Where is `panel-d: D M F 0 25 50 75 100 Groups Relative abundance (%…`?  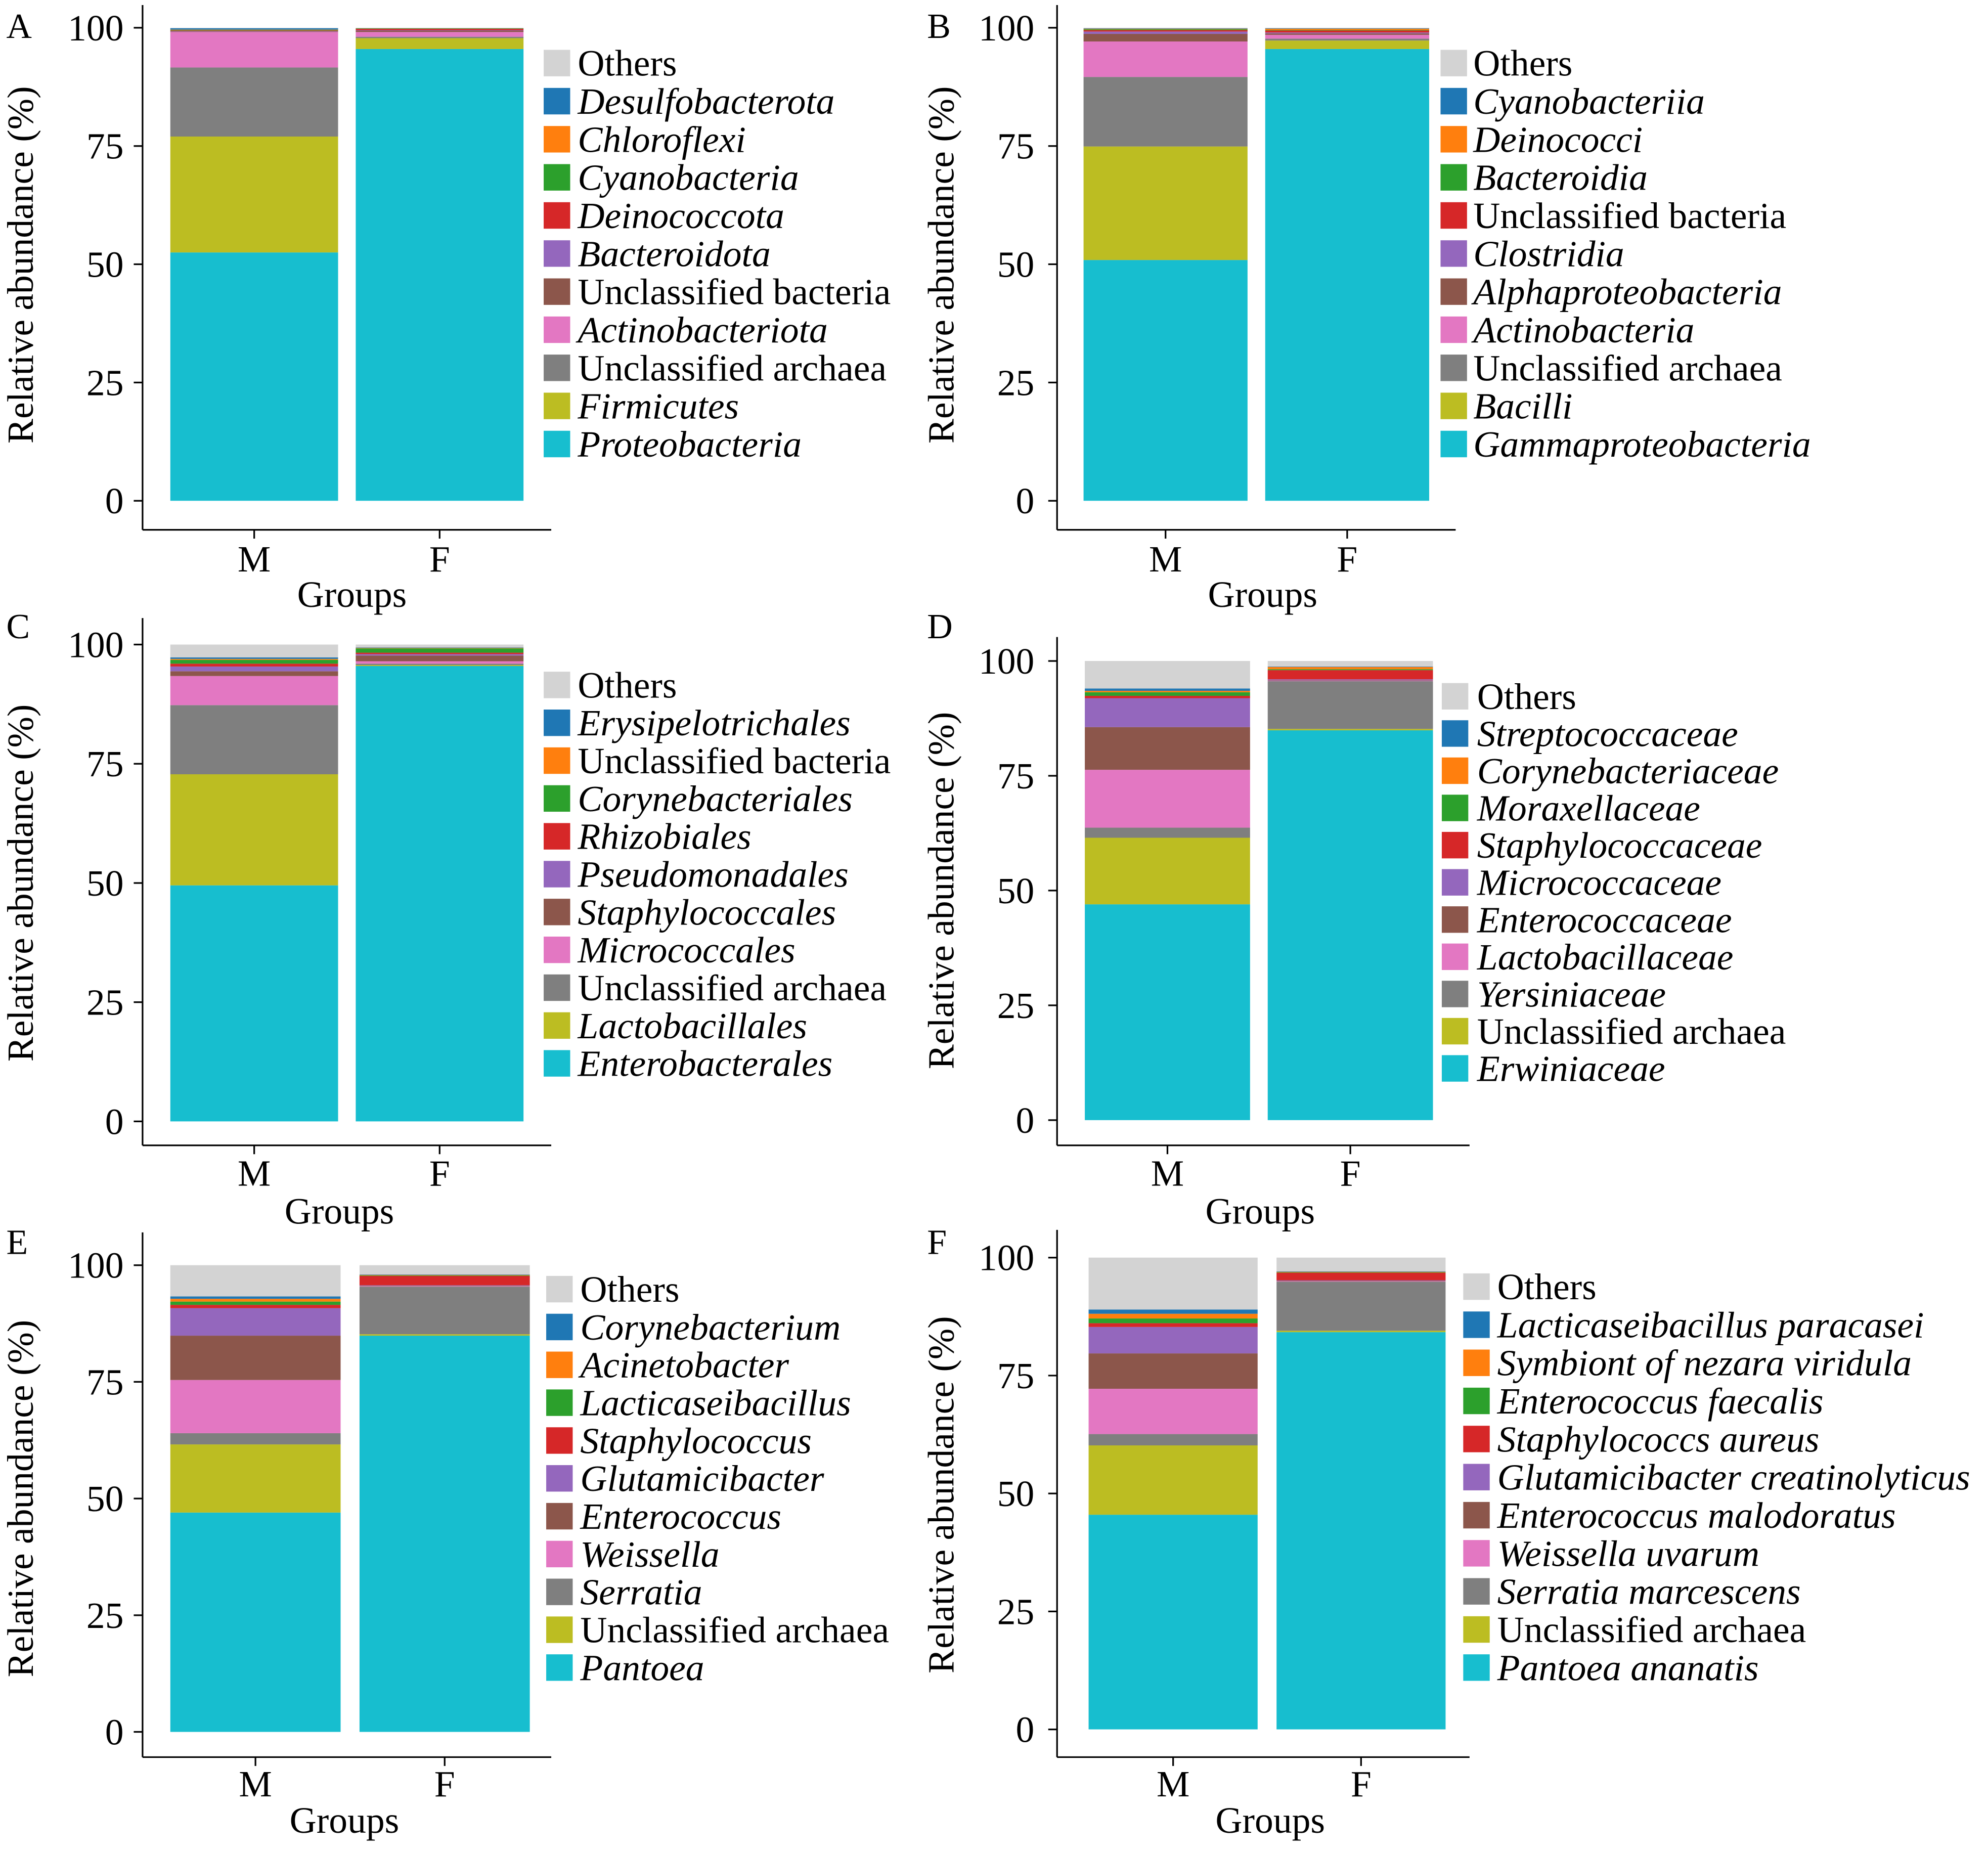 panel-d: D M F 0 25 50 75 100 Groups Relative abundance (%… is located at coordinates (1353, 919).